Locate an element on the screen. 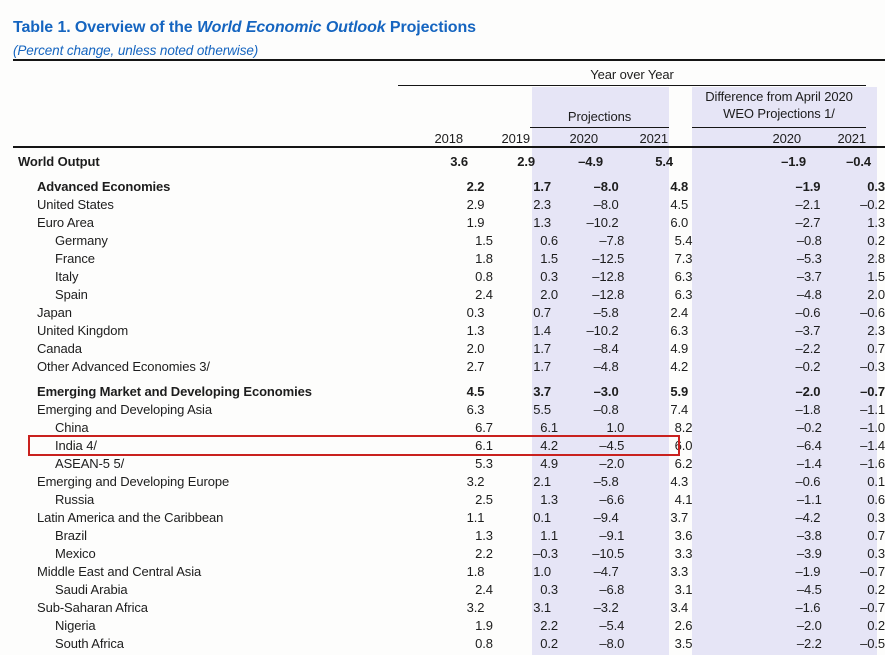 Image resolution: width=885 pixels, height=655 pixels. cell-value: –9.1 is located at coordinates (612, 535).